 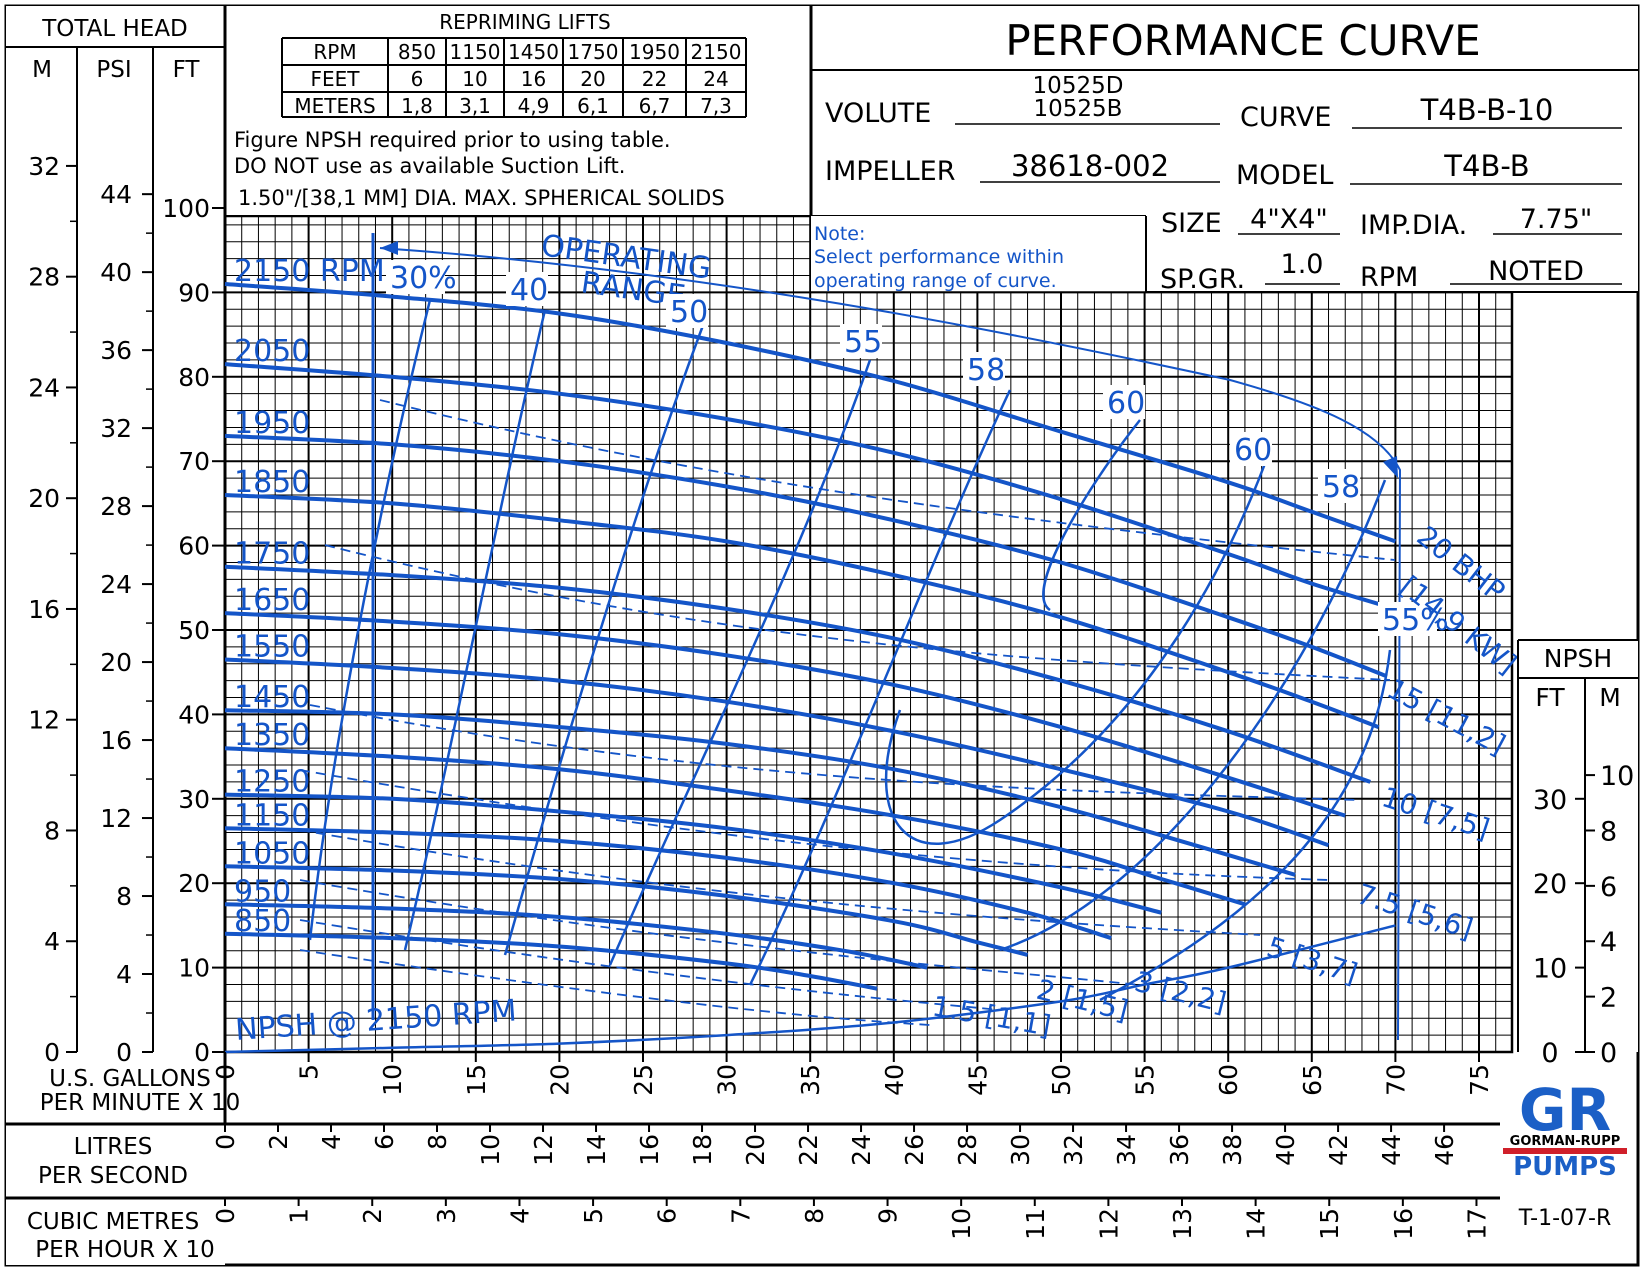 What do you see at coordinates (116, 428) in the screenshot?
I see `psi-tick-label: 32` at bounding box center [116, 428].